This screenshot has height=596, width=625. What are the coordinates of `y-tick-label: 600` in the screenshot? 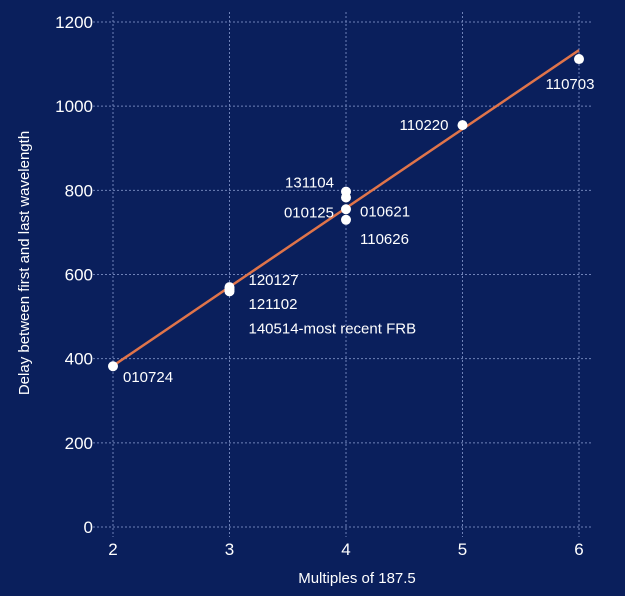 It's located at (79, 275).